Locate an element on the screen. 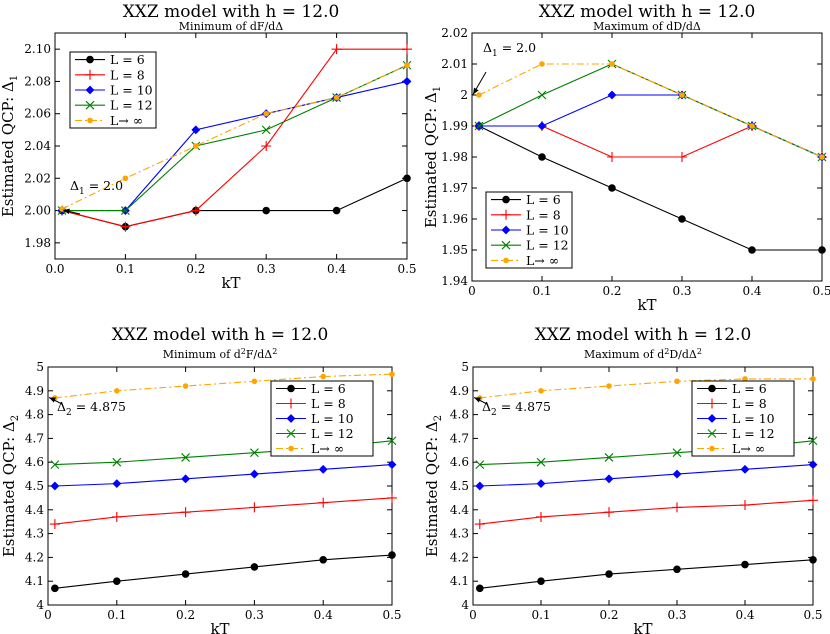  annotation-text: Δ1 = 2.0 is located at coordinates (96, 187).